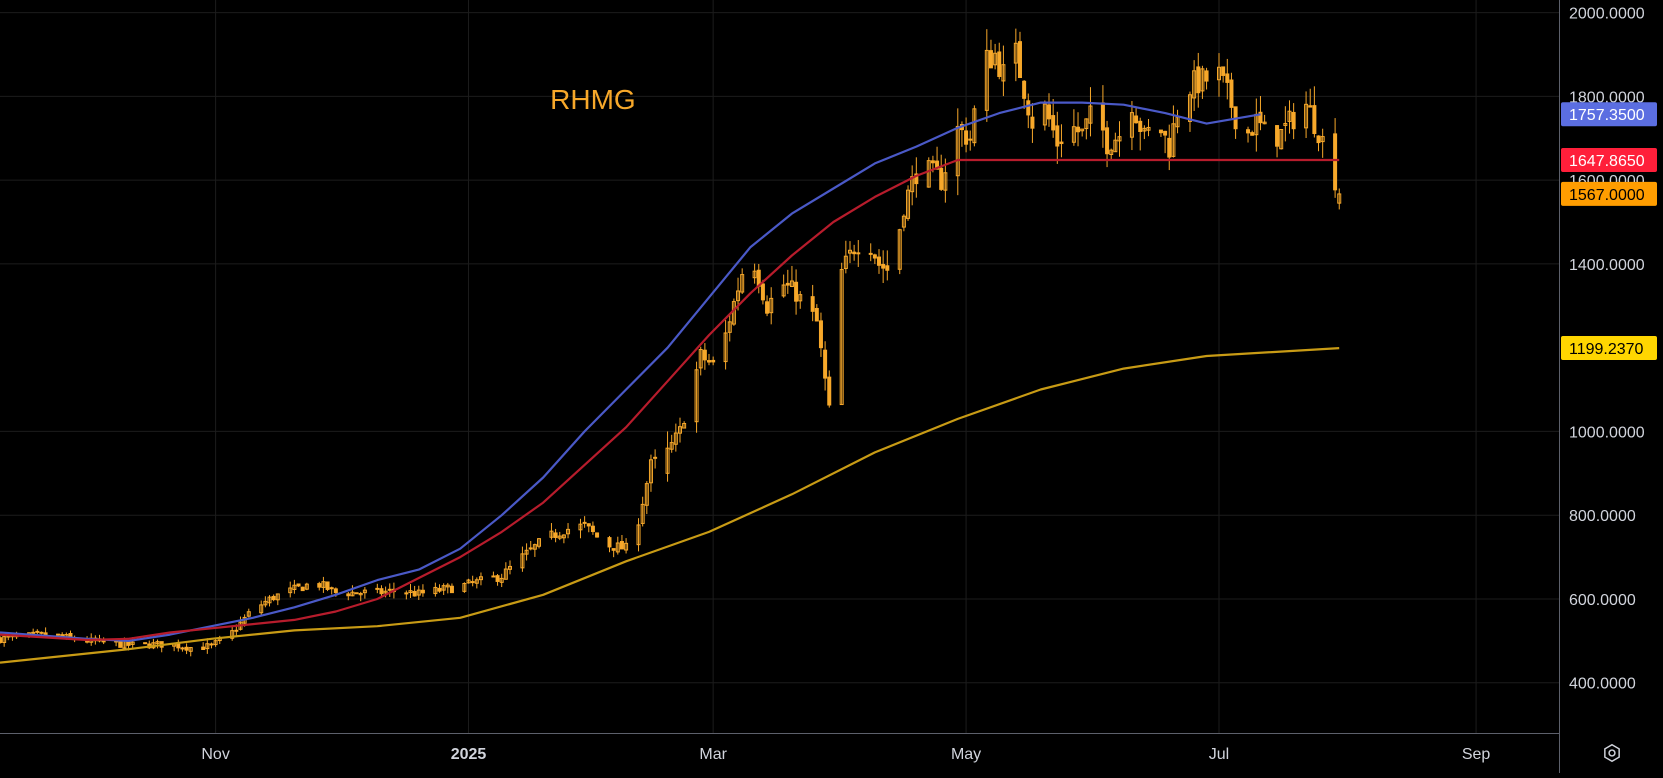 Image resolution: width=1663 pixels, height=778 pixels. I want to click on x-tick-label: May, so click(966, 754).